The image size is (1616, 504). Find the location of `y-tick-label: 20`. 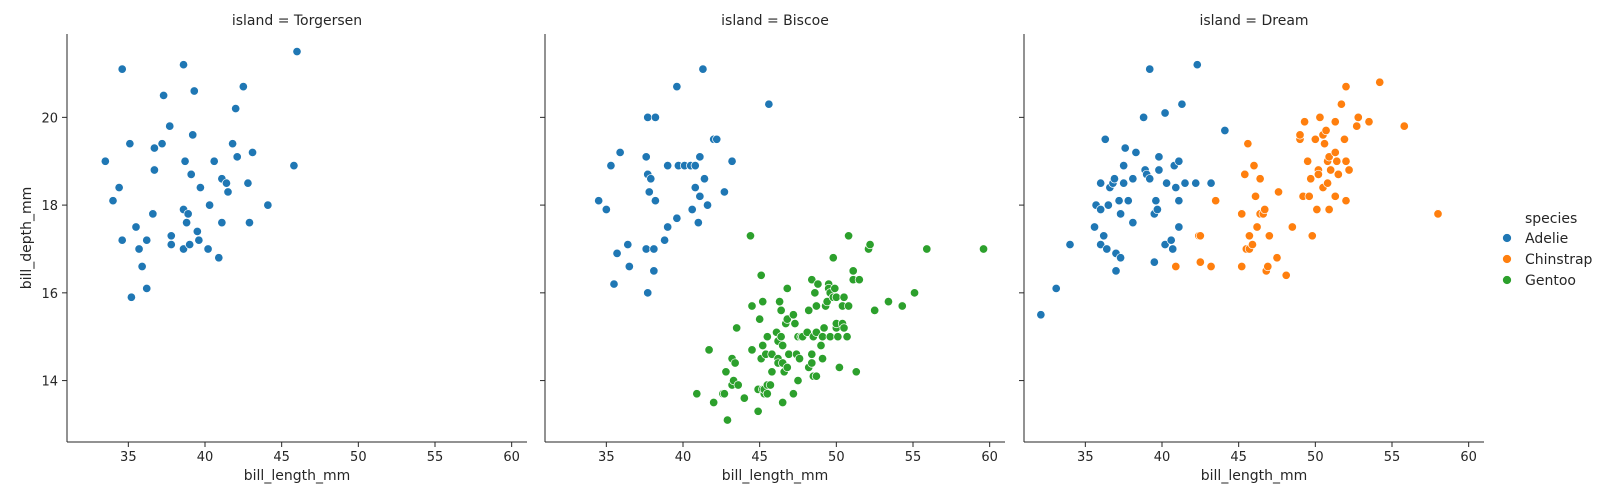

y-tick-label: 20 is located at coordinates (49, 118).